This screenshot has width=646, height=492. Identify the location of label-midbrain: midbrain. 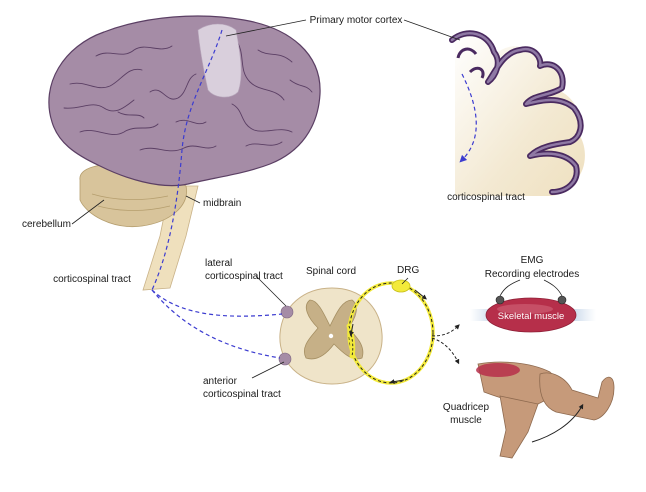
(222, 203).